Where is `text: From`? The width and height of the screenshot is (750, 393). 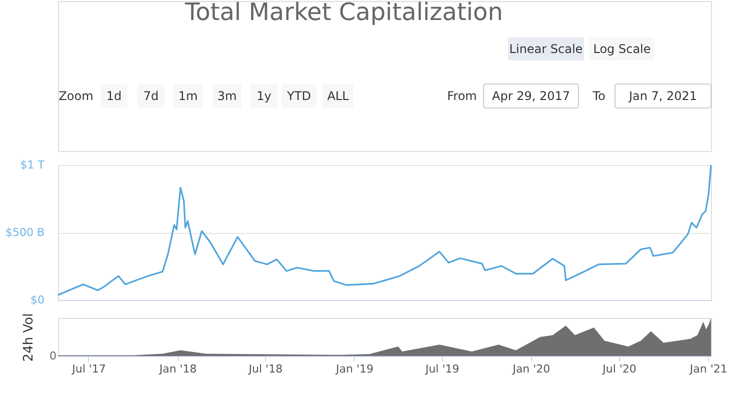 text: From is located at coordinates (462, 96).